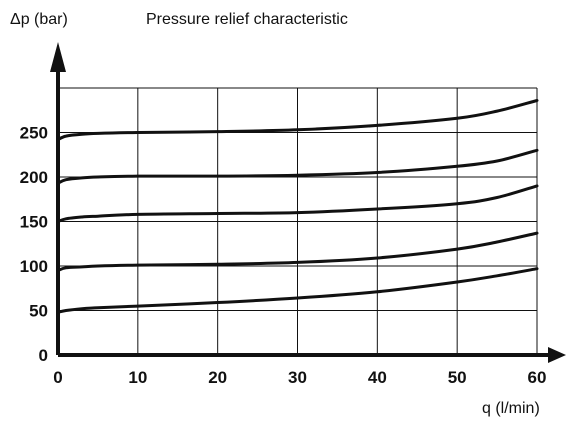 This screenshot has height=423, width=568. I want to click on y-axis-label: Δp (bar), so click(39, 19).